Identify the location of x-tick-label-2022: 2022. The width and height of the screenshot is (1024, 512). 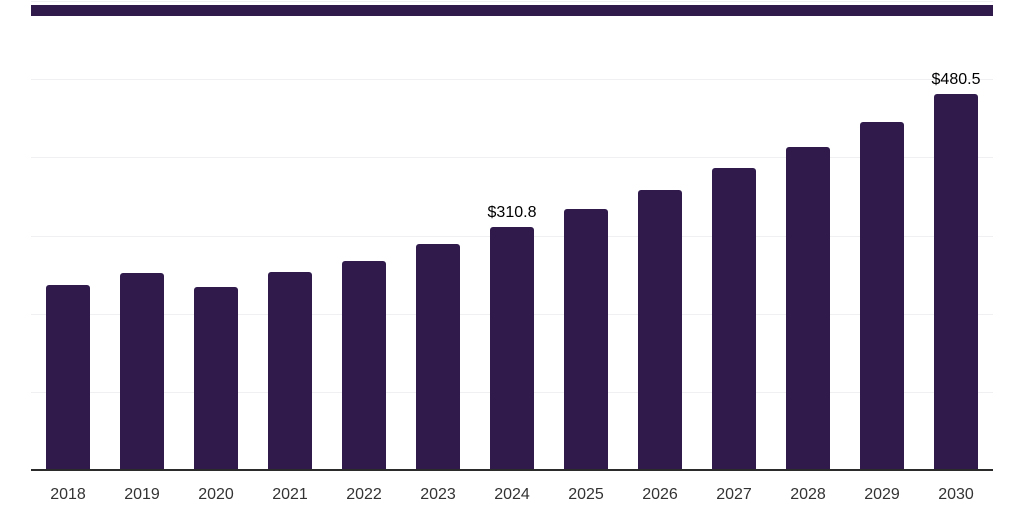
(364, 494).